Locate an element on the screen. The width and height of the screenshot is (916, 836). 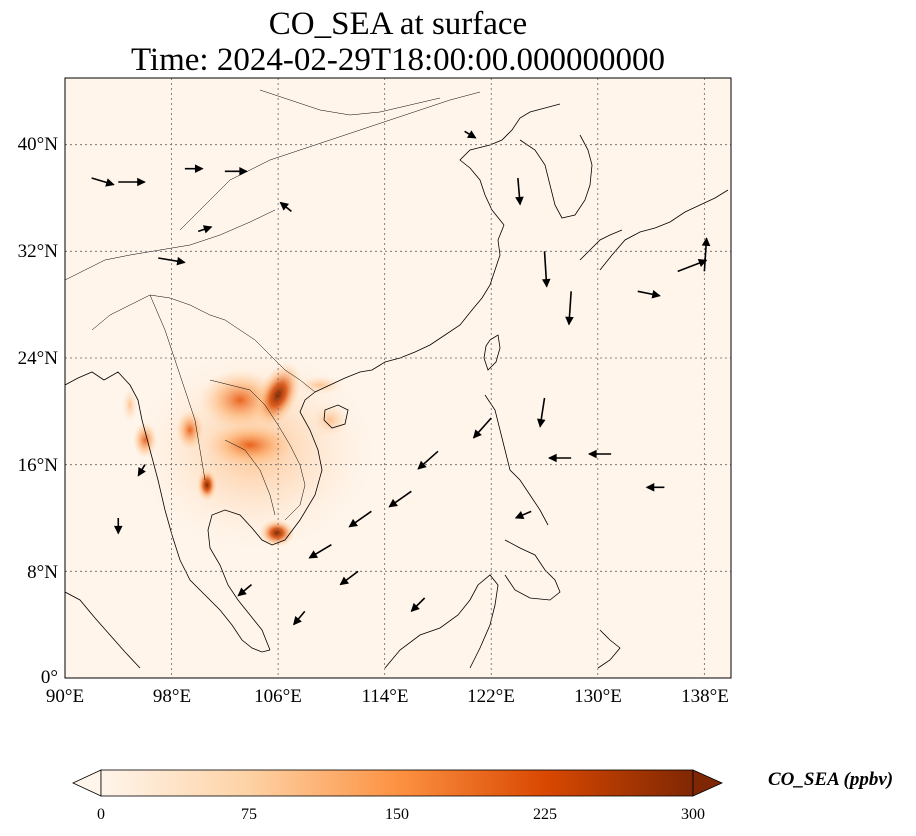
colorbar is located at coordinates (397, 783).